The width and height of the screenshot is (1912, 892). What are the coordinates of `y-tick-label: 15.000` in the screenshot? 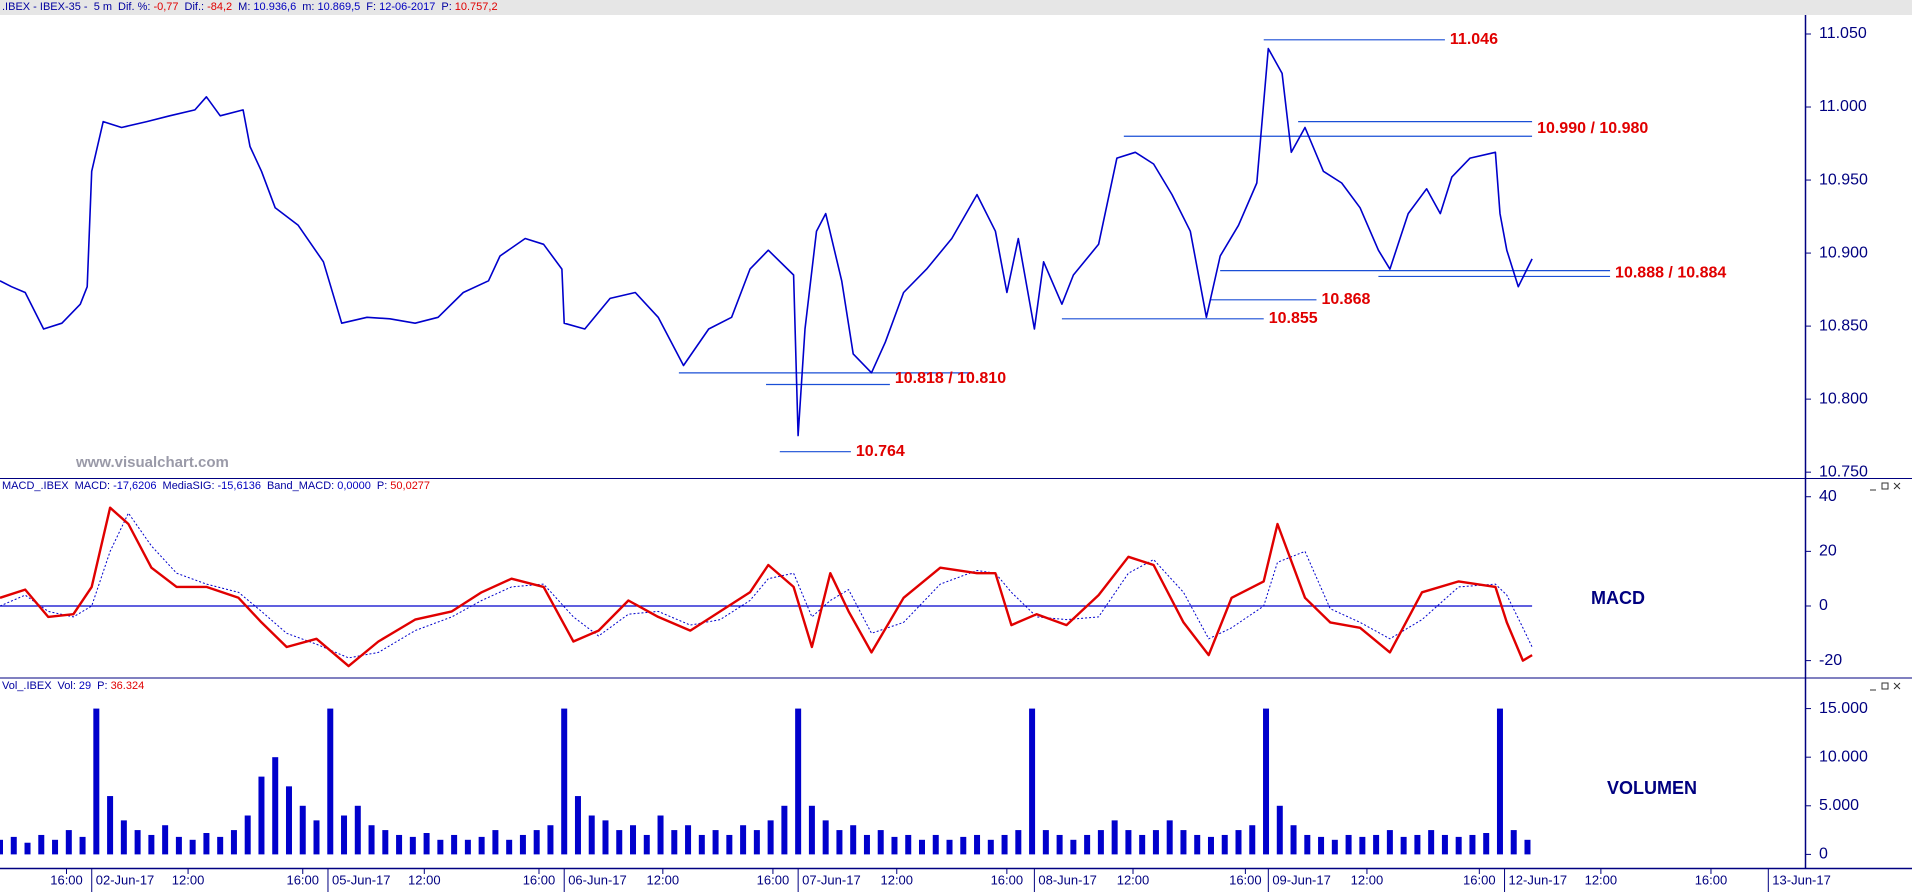 It's located at (1843, 708).